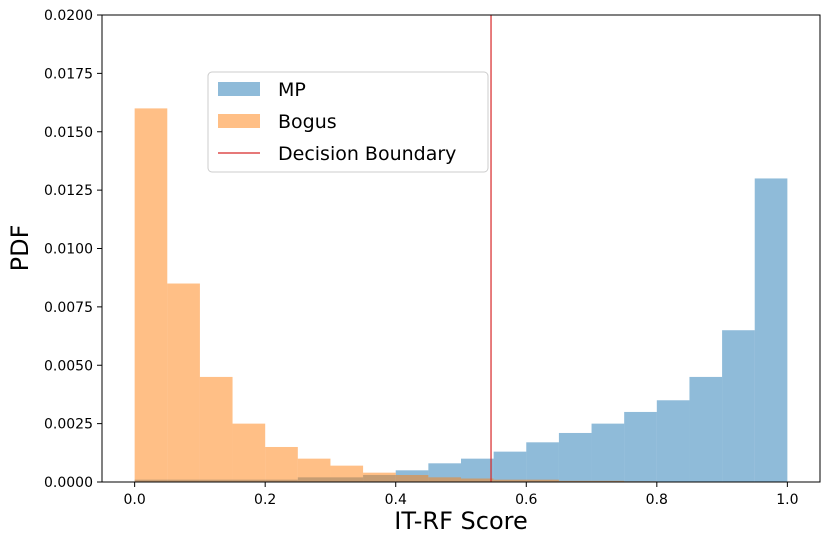 This screenshot has height=543, width=830. Describe the element at coordinates (68, 366) in the screenshot. I see `y-tick-label: 0.0050` at that location.